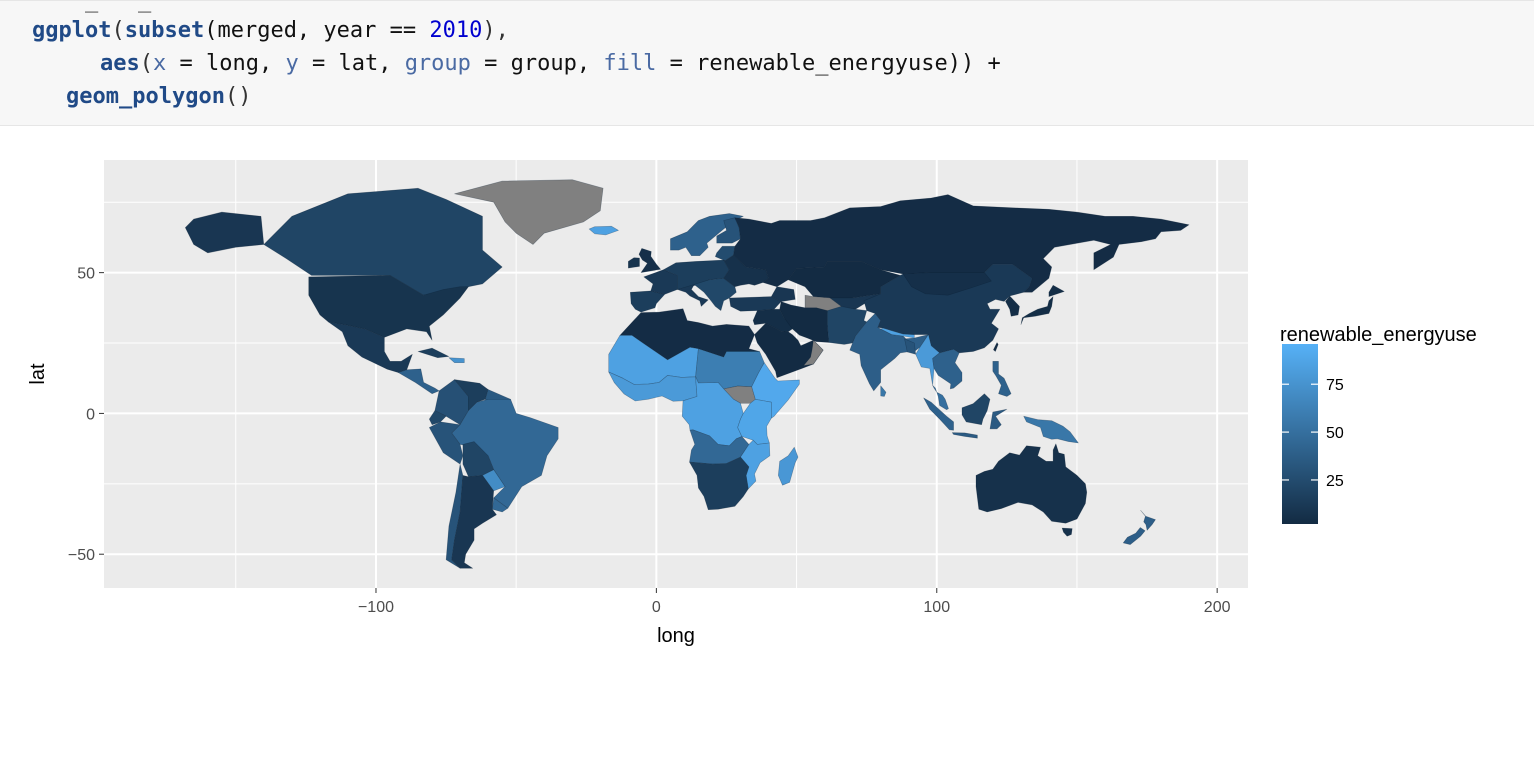  What do you see at coordinates (471, 395) in the screenshot?
I see `region-venezuela` at bounding box center [471, 395].